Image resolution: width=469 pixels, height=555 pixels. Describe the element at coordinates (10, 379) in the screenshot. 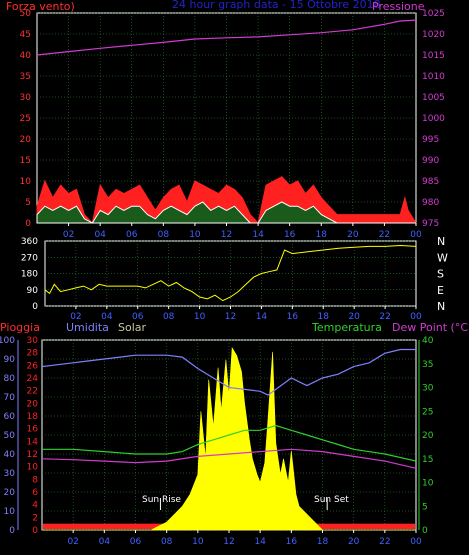

I see `humidity-tick-label: 80` at that location.